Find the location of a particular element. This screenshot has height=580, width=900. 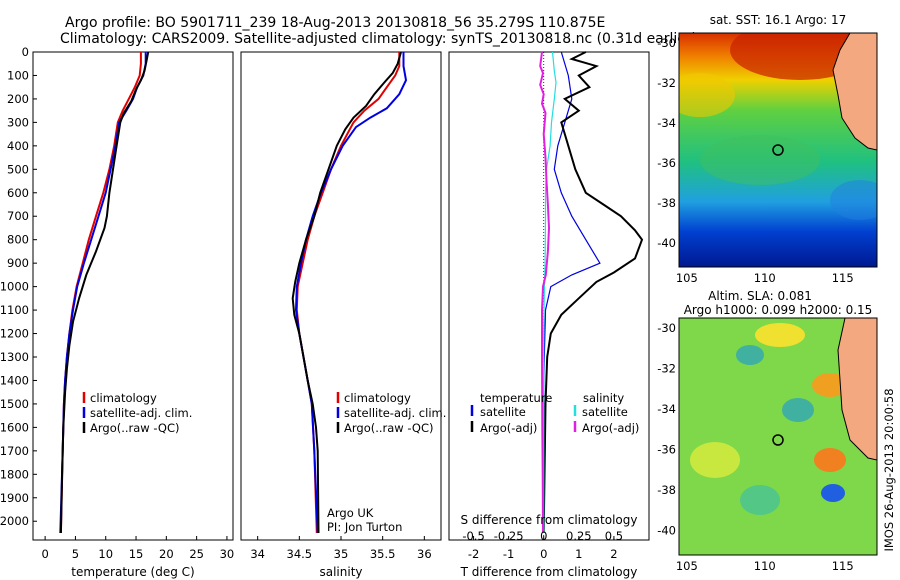

difference-top-label: S difference from climatology is located at coordinates (549, 520).